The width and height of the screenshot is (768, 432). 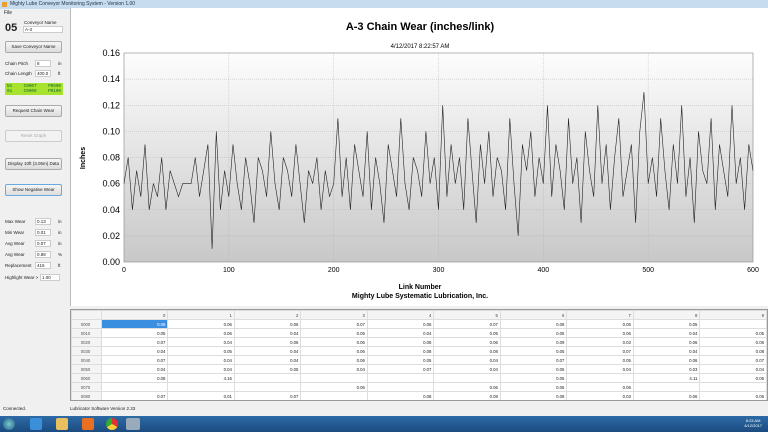 I want to click on column-header: 2, so click(x=267, y=315).